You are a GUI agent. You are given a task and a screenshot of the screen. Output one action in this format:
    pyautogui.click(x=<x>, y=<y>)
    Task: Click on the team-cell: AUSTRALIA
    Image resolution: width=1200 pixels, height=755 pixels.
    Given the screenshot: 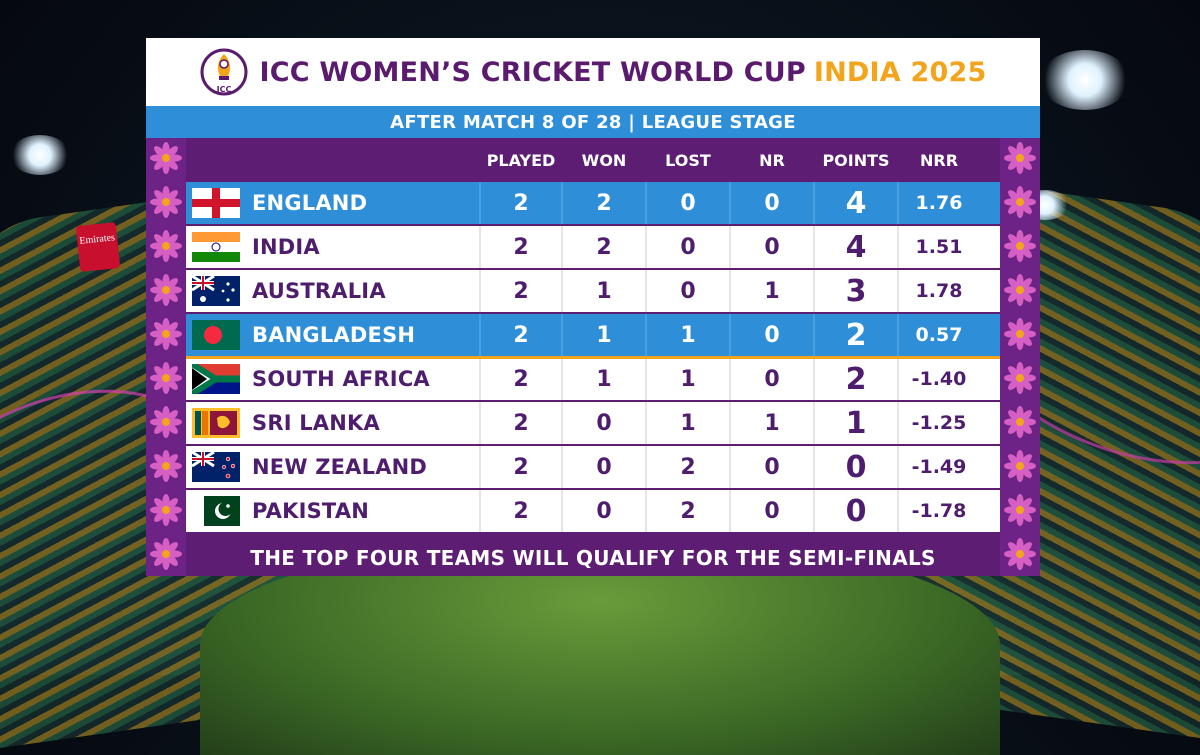 What is the action you would take?
    pyautogui.click(x=333, y=291)
    